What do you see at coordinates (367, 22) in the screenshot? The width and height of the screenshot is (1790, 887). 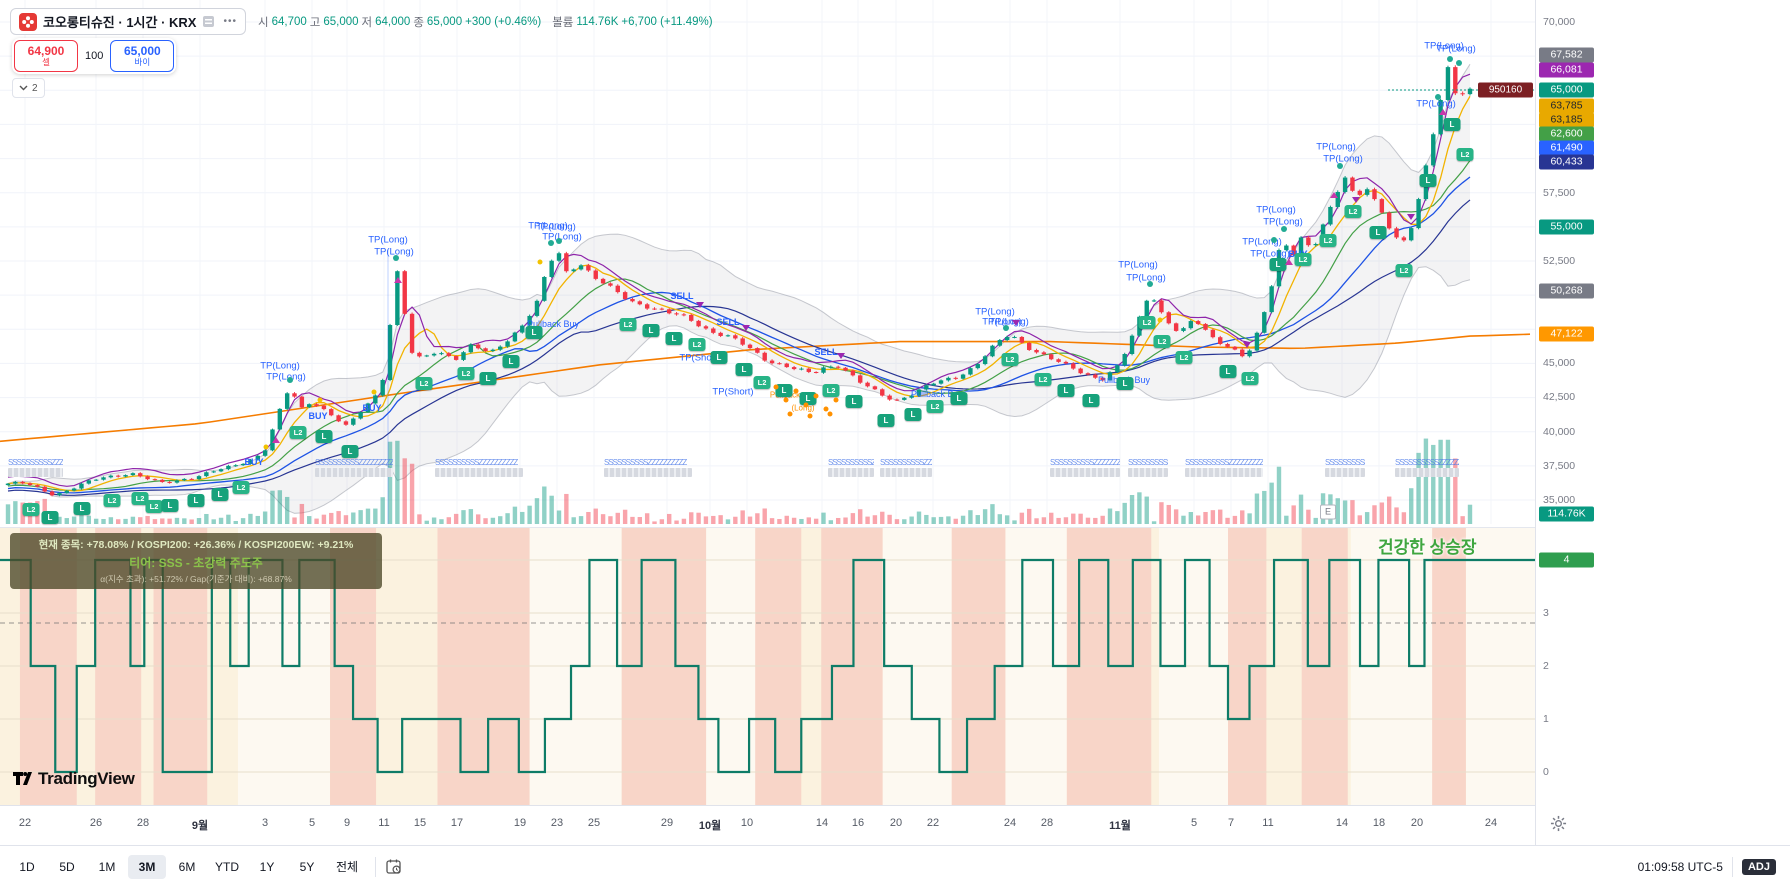 I see `low-label: 저` at bounding box center [367, 22].